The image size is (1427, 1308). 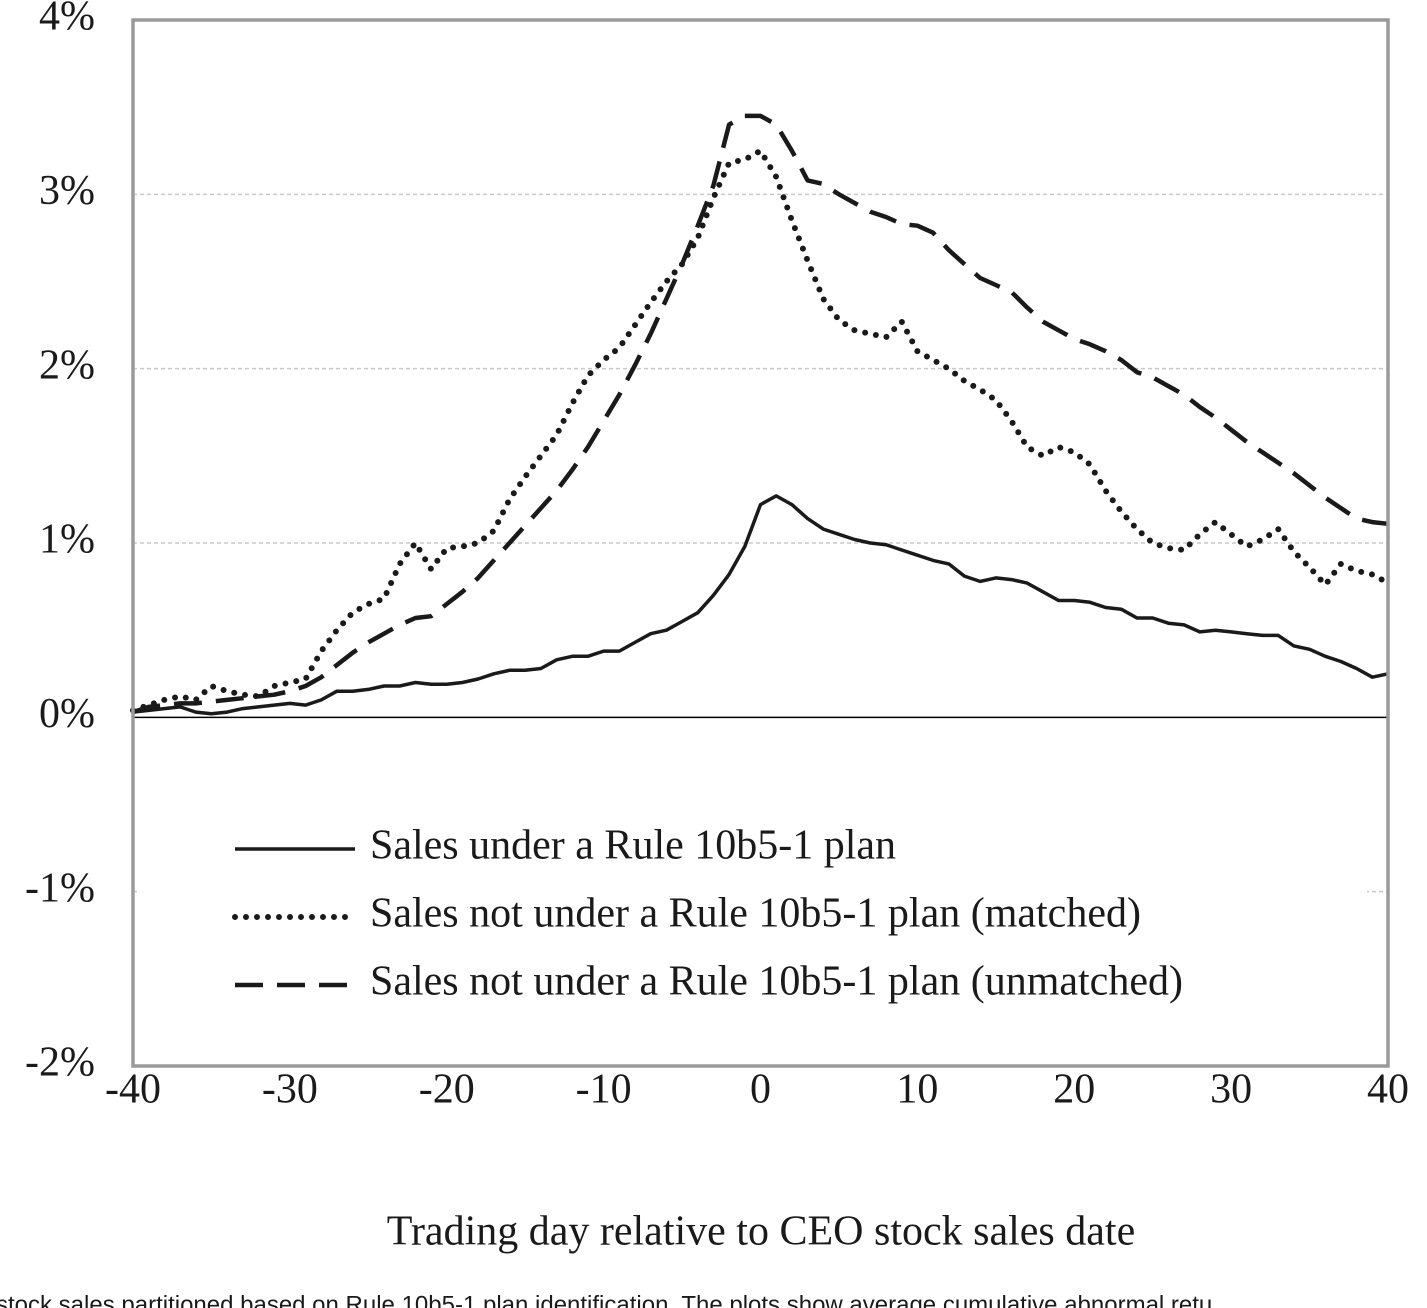 What do you see at coordinates (67, 365) in the screenshot?
I see `y-tick-label: 2%` at bounding box center [67, 365].